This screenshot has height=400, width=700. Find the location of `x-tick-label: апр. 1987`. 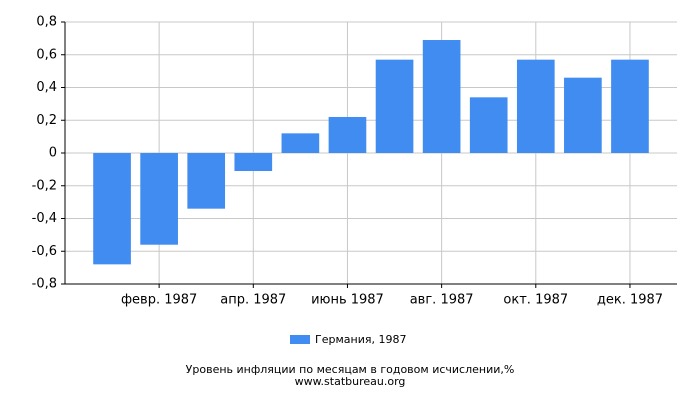

x-tick-label: апр. 1987 is located at coordinates (253, 300).